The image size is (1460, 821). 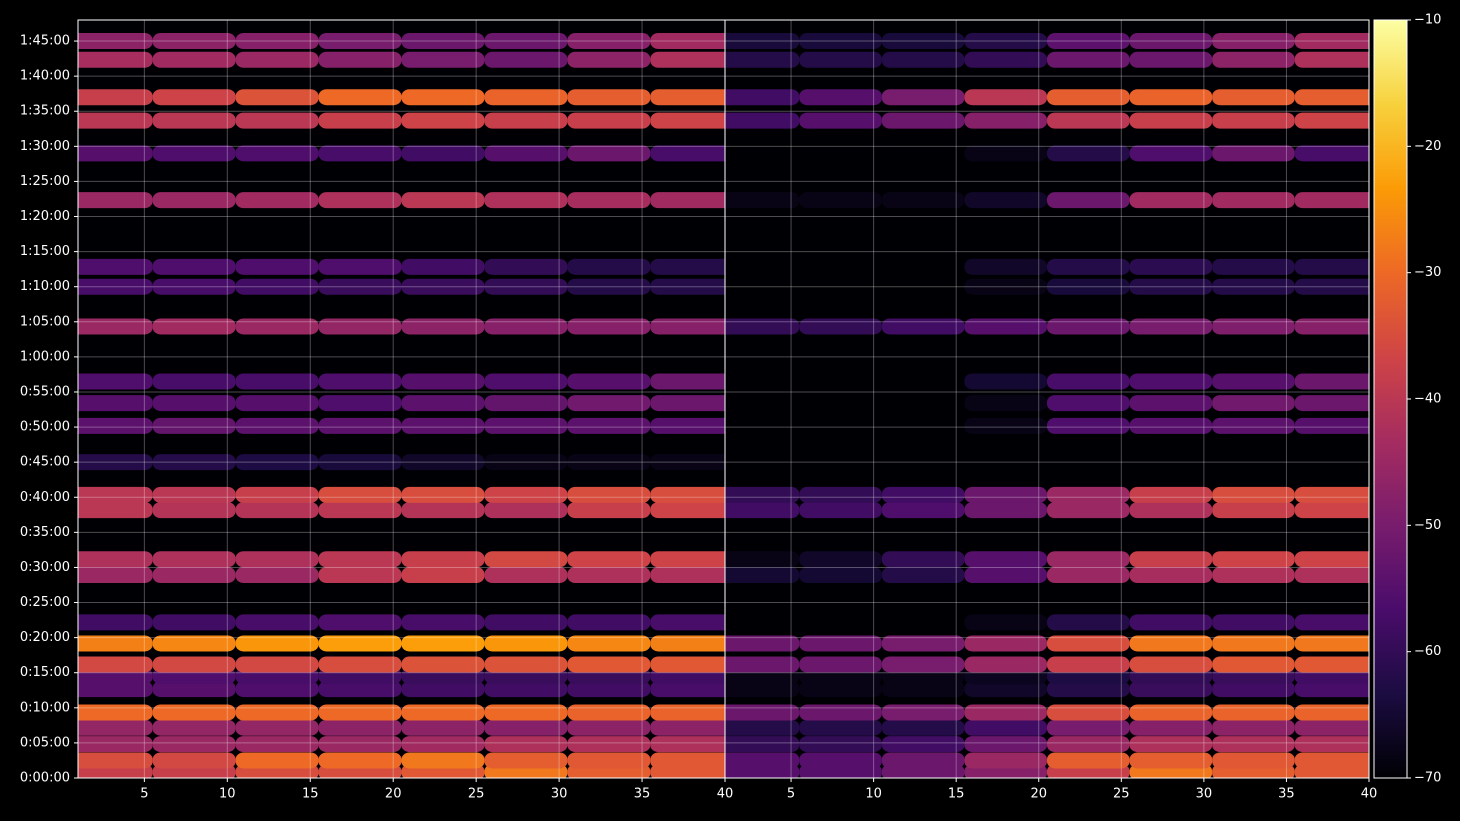 I want to click on colorbar-tick-label: −10, so click(x=1427, y=20).